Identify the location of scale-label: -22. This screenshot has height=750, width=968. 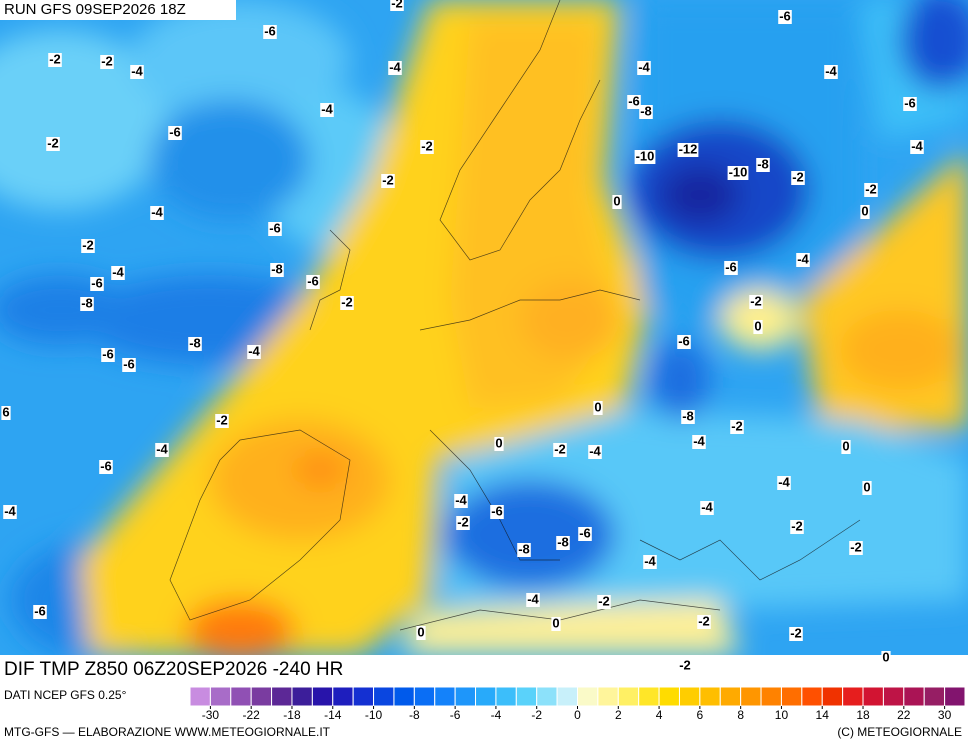
(252, 715).